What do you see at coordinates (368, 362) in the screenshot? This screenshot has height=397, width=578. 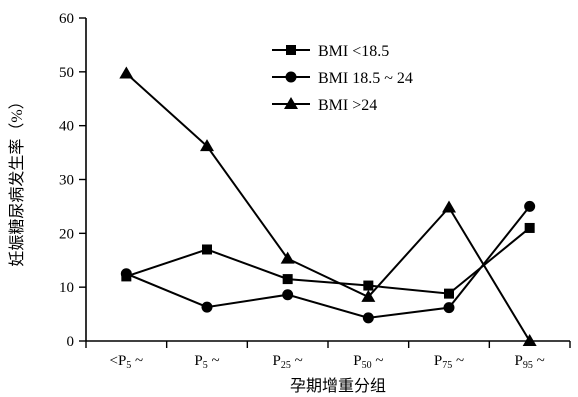 I see `x-category-label: P50 ~` at bounding box center [368, 362].